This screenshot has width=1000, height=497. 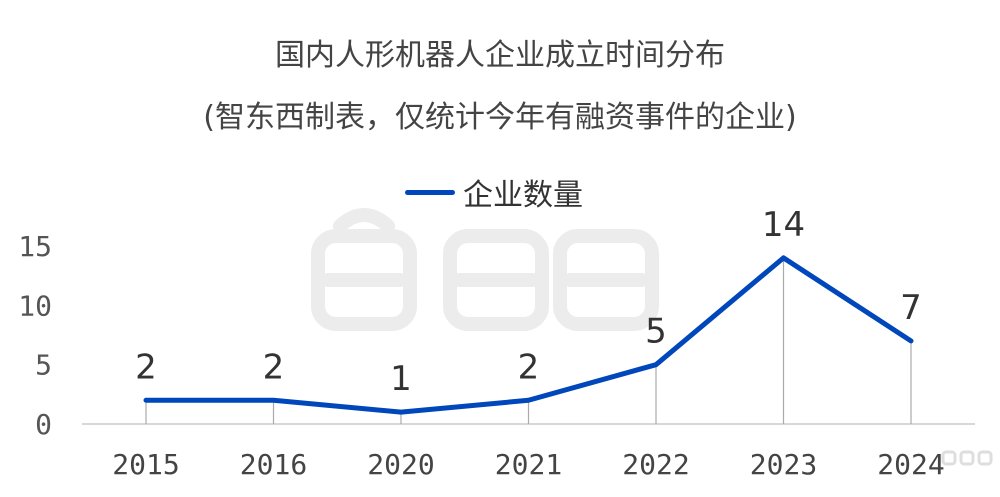 I want to click on data-label: 7, so click(x=911, y=308).